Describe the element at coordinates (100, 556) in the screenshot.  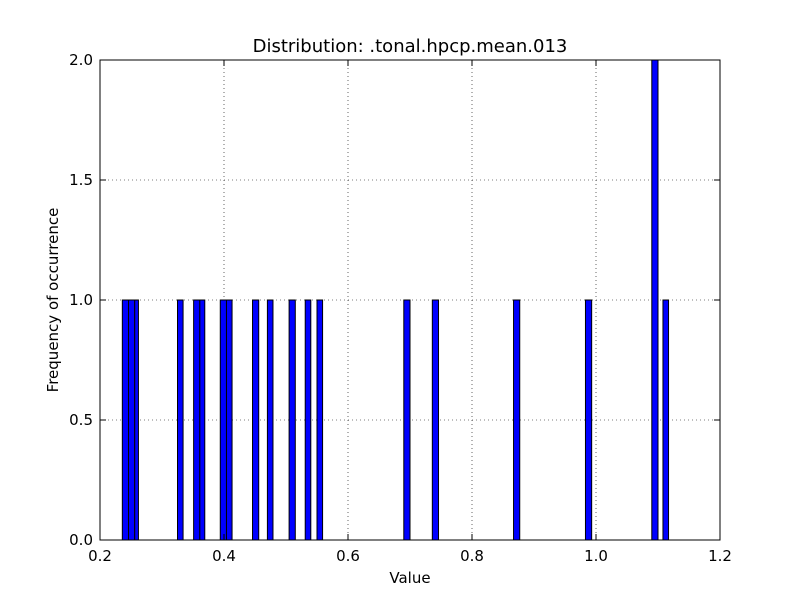
I see `x-tick-label: 0.2` at that location.